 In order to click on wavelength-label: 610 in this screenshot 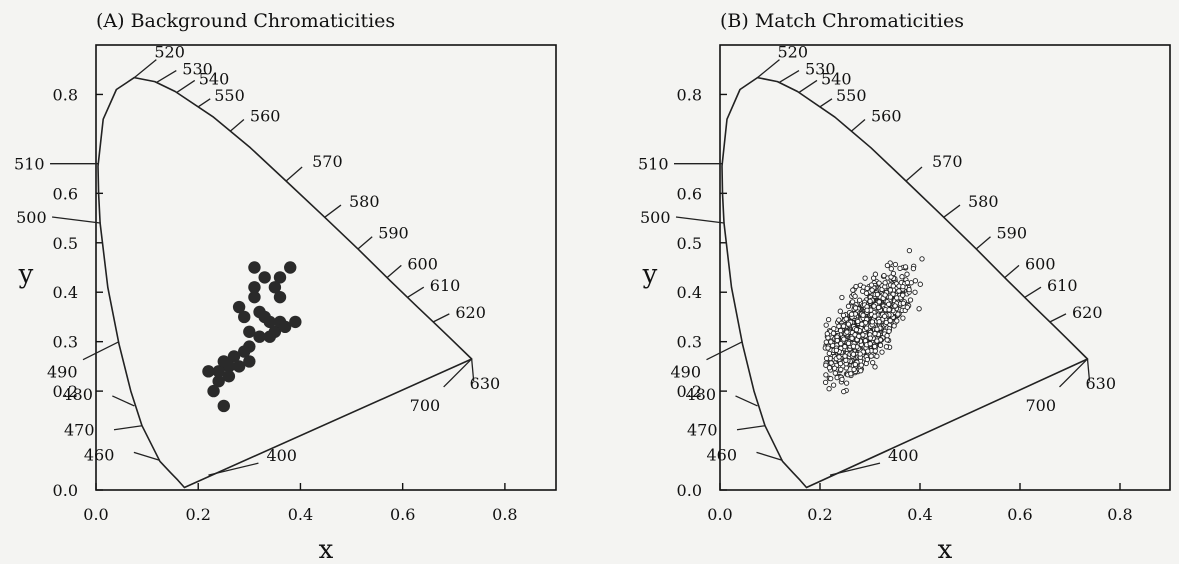, I will do `click(1062, 285)`.